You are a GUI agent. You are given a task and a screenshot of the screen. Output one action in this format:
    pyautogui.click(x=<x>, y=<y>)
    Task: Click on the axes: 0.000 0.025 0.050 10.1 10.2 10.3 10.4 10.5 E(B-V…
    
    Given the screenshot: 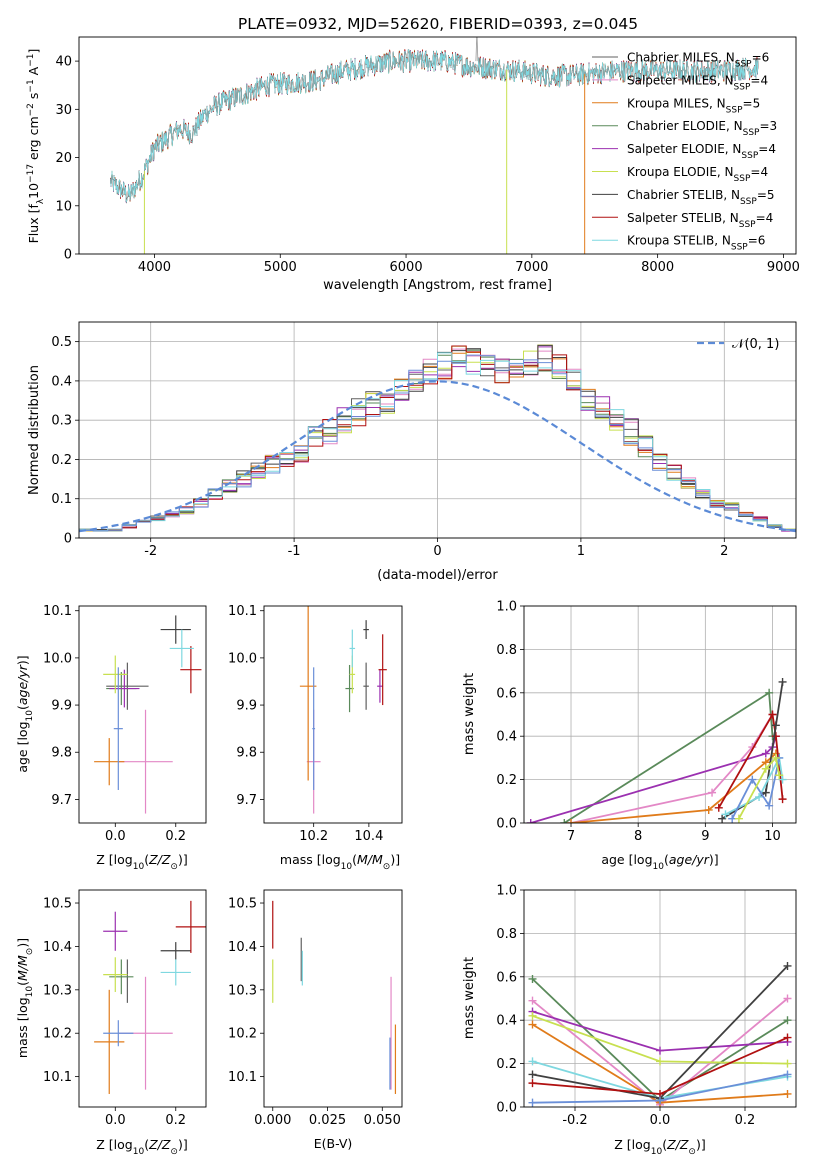 What is the action you would take?
    pyautogui.click(x=315, y=1020)
    